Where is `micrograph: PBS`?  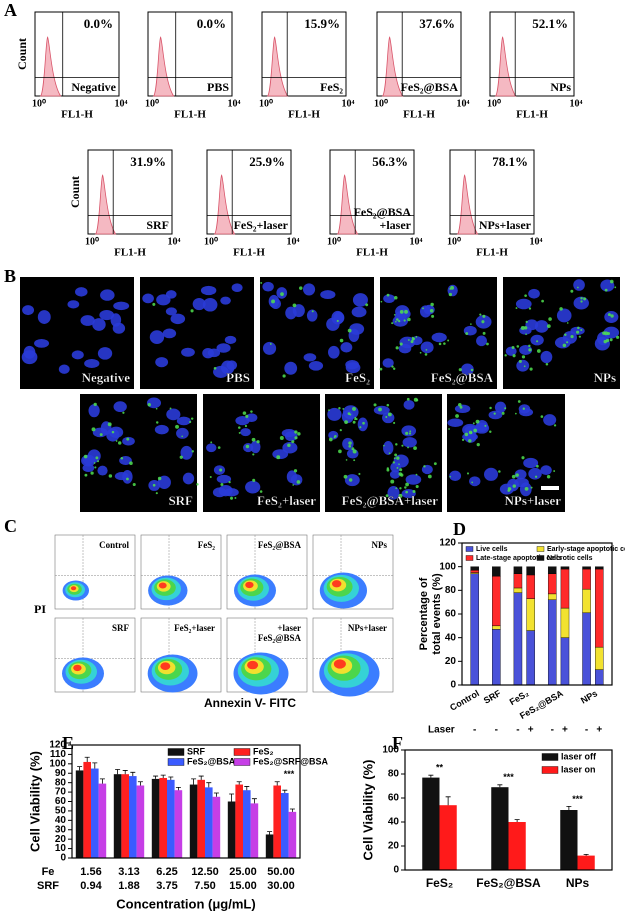
micrograph: PBS is located at coordinates (197, 333).